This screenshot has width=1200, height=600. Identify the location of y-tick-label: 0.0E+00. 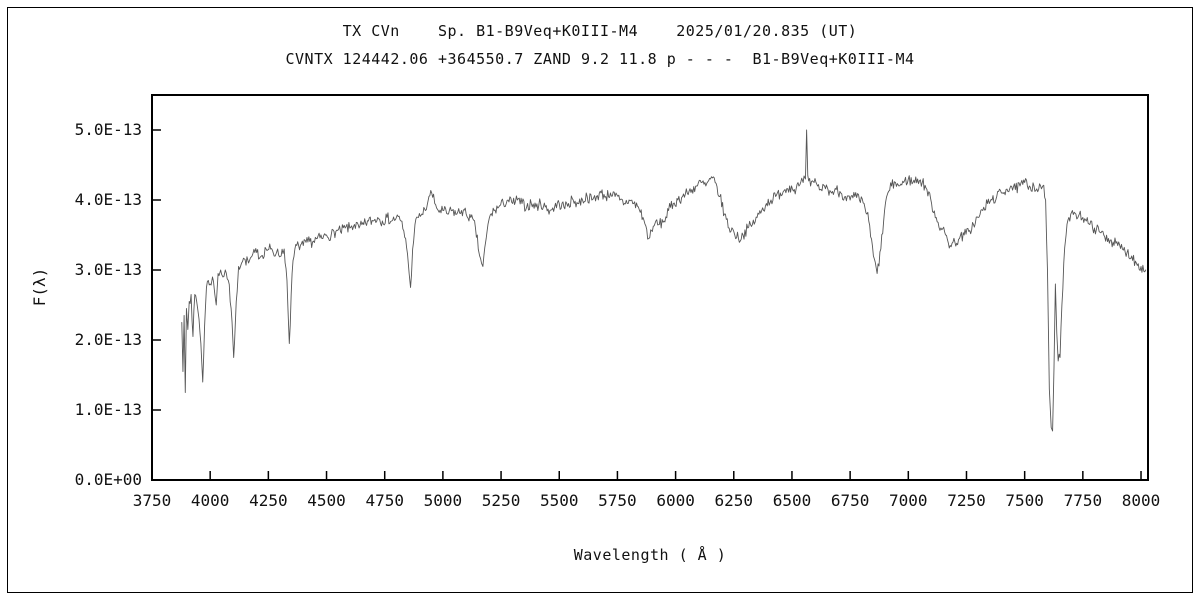
(108, 479).